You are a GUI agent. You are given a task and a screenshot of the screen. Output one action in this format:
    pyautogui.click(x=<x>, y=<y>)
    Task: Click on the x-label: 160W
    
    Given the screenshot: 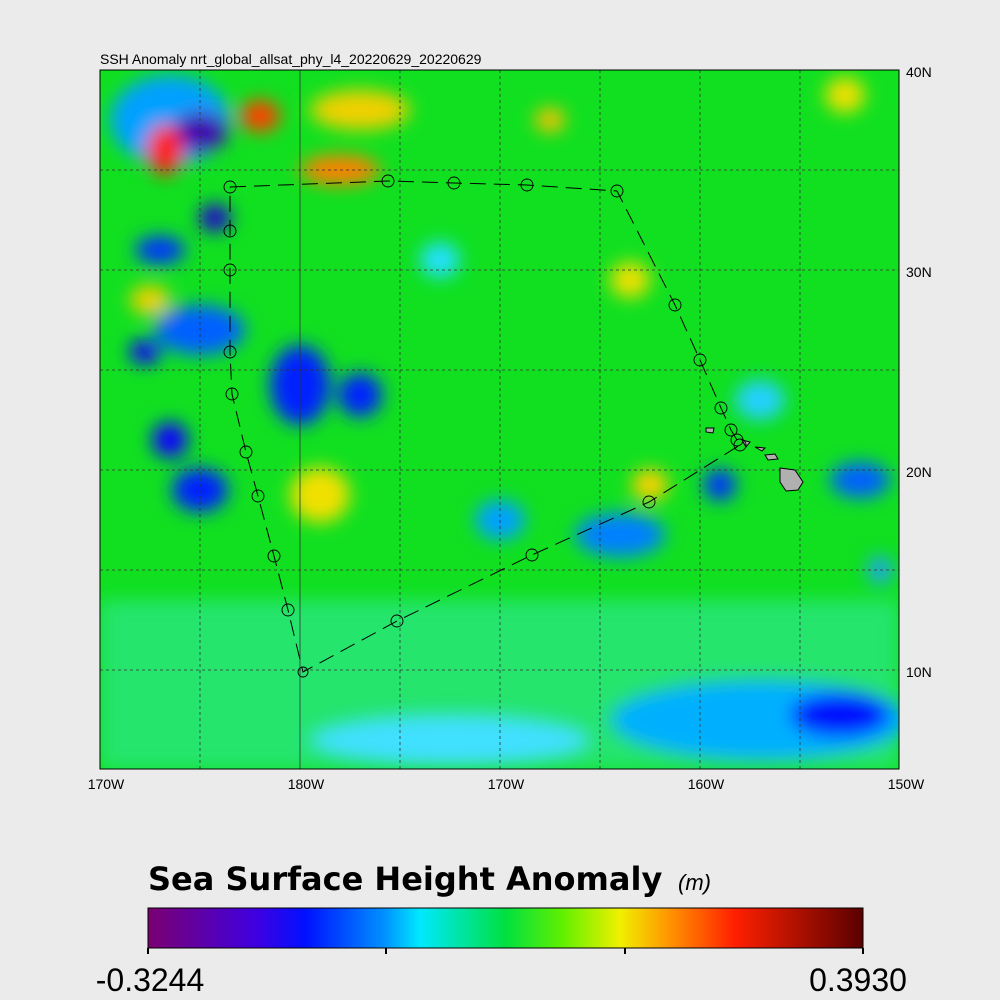 What is the action you would take?
    pyautogui.click(x=706, y=784)
    